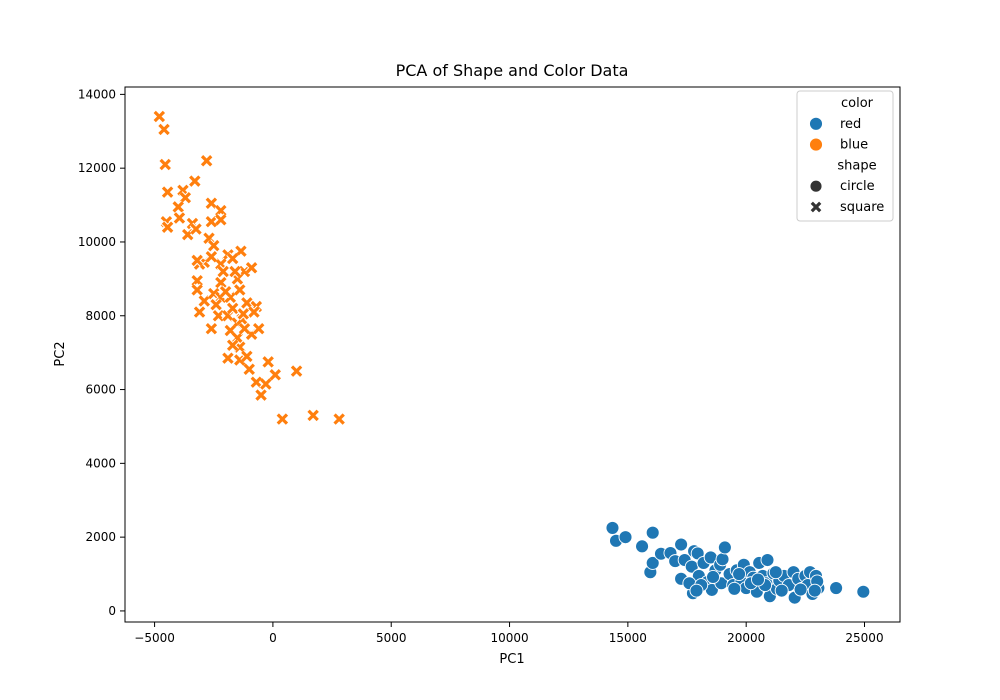  I want to click on y-tick-label: 8000, so click(100, 316).